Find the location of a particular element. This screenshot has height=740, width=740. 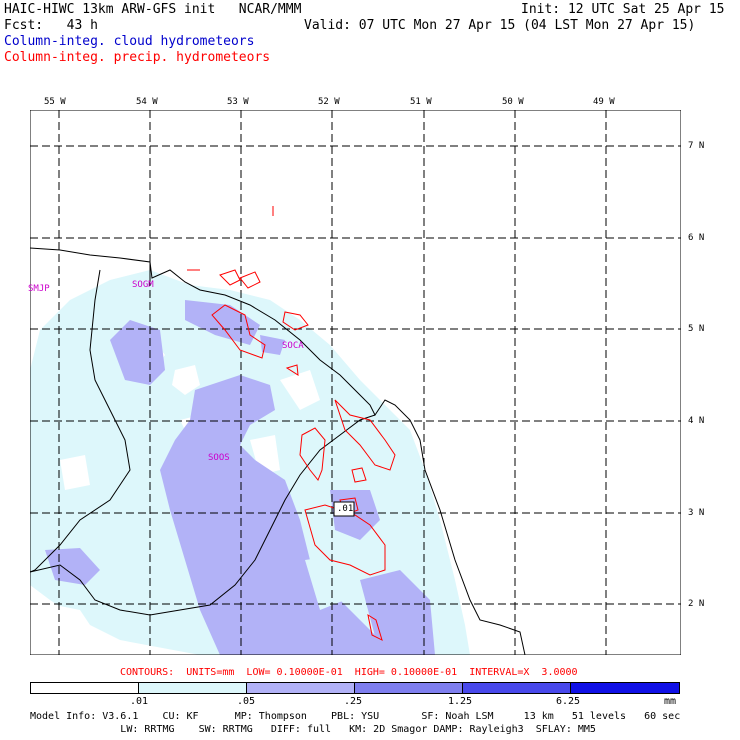

colorbar-label: 6.25 is located at coordinates (568, 701).